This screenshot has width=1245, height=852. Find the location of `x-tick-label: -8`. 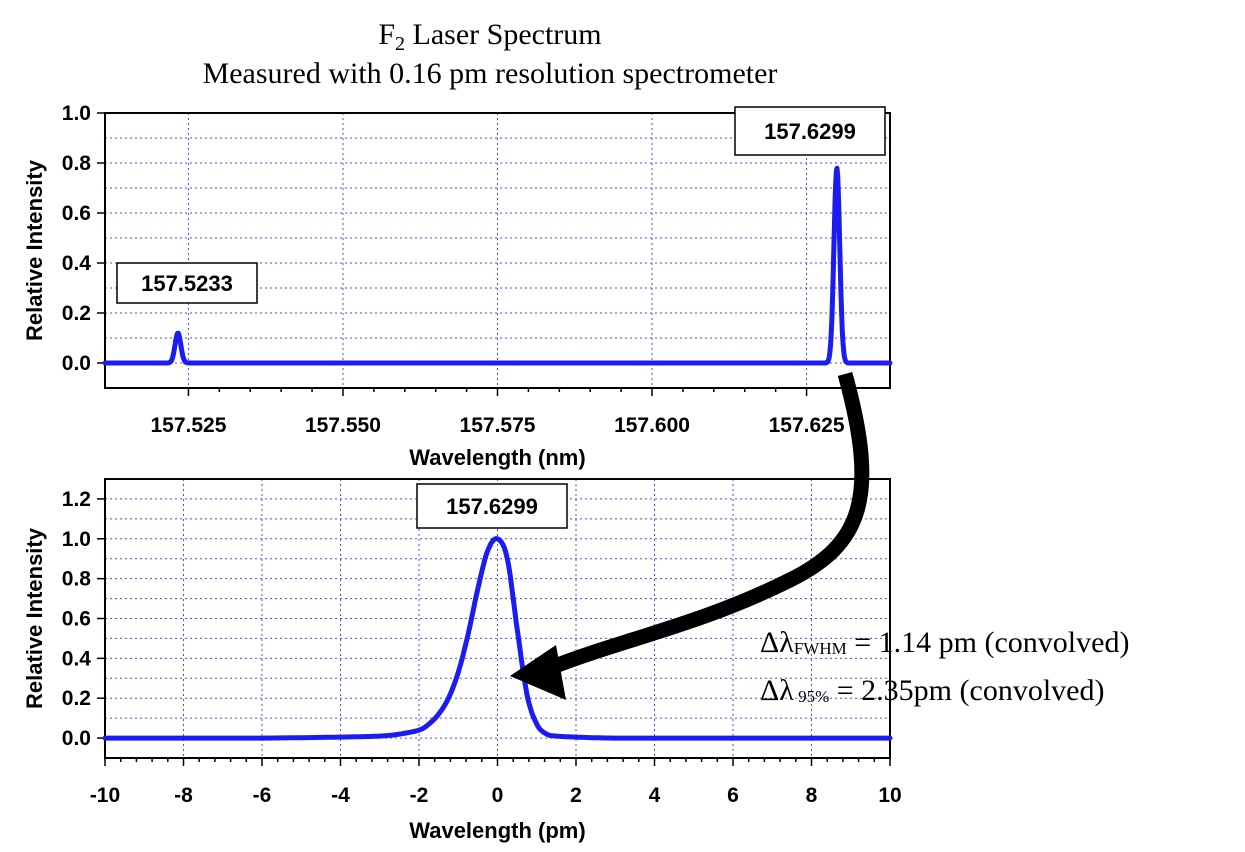

x-tick-label: -8 is located at coordinates (183, 795).